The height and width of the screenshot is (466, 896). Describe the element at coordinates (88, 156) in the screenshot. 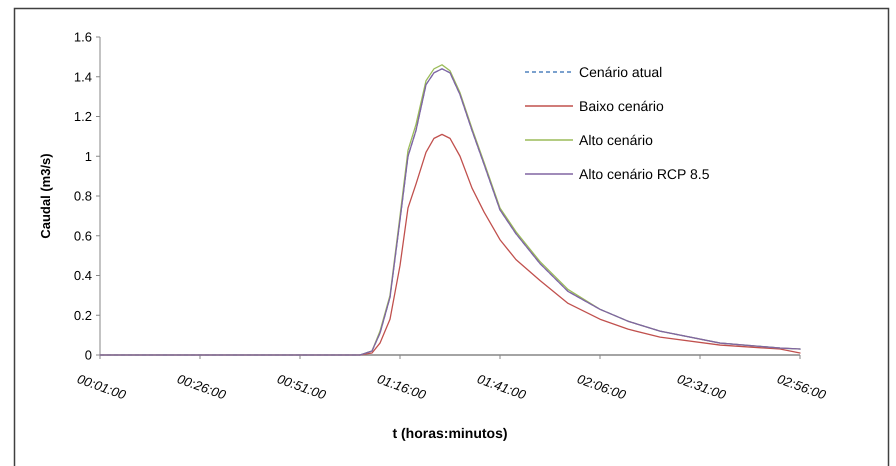

I see `y-tick-label: 1` at that location.